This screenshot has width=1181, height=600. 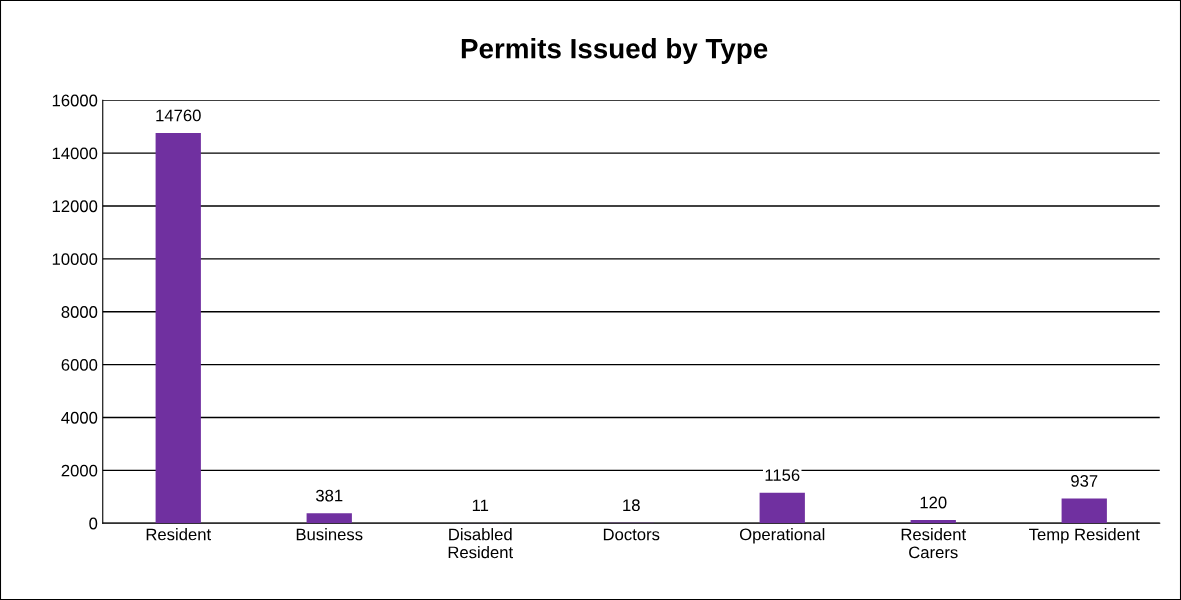 I want to click on x-tick-label: Business, so click(x=329, y=534).